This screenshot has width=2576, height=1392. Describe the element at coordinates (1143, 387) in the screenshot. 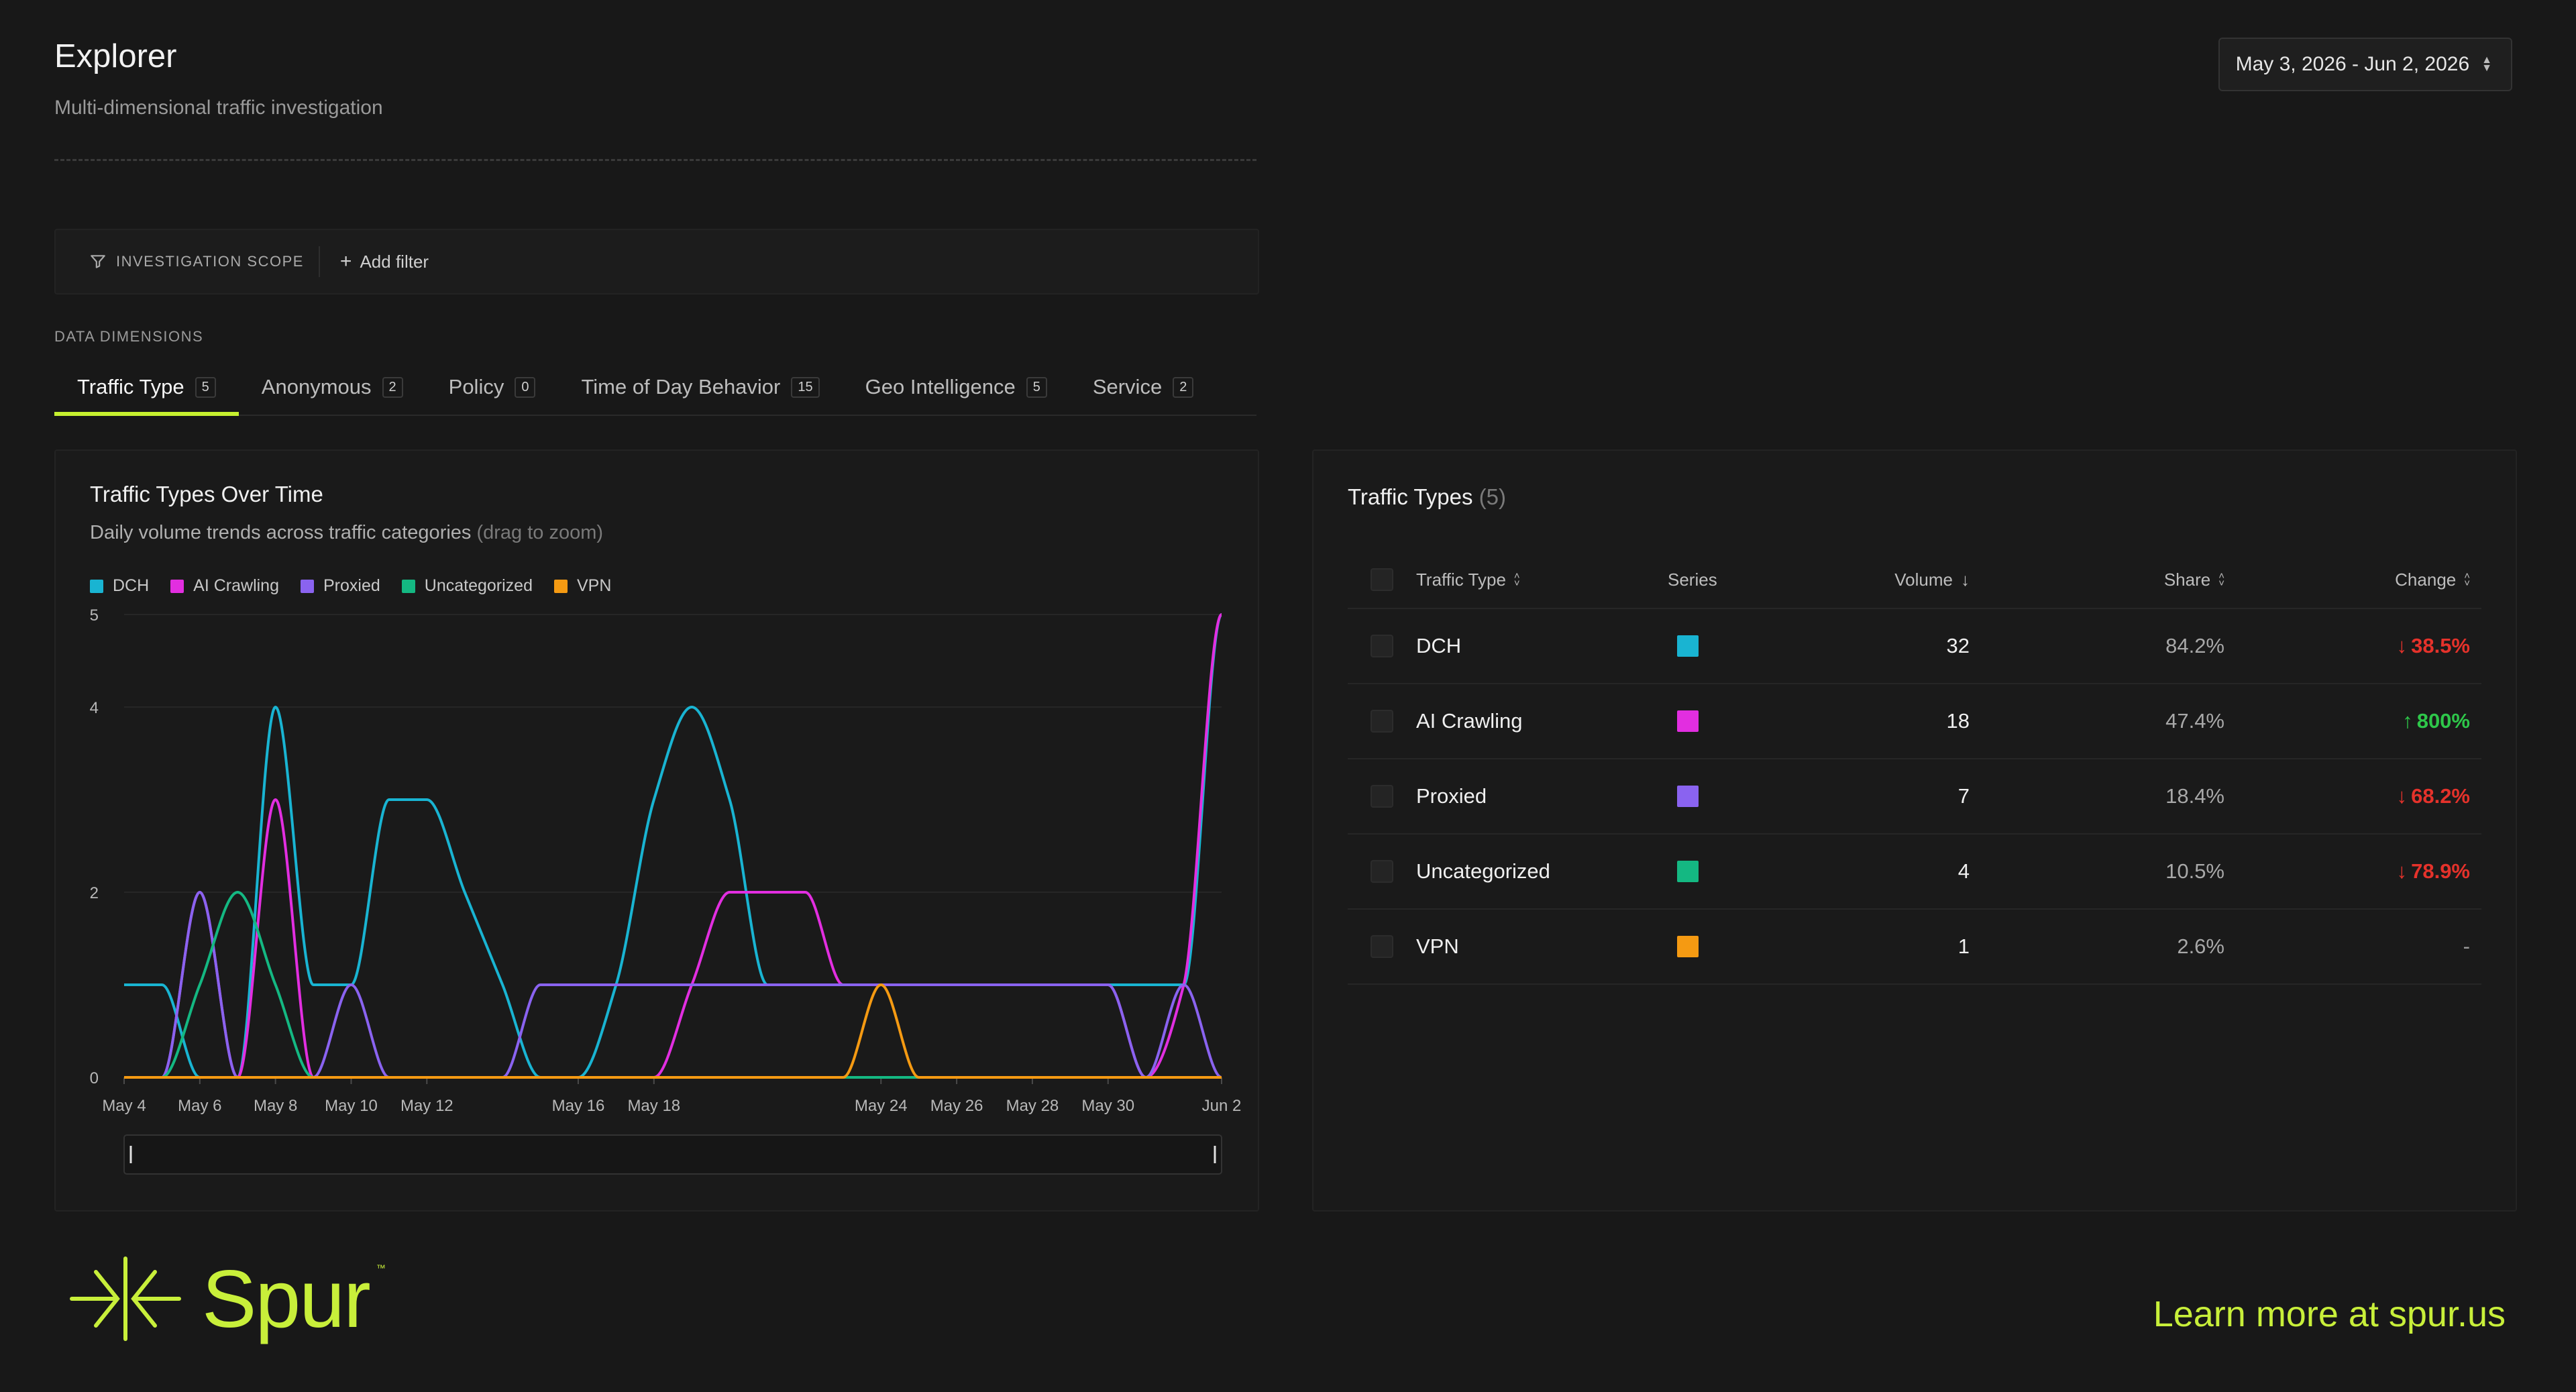

I see `tab-service: Service 2` at that location.